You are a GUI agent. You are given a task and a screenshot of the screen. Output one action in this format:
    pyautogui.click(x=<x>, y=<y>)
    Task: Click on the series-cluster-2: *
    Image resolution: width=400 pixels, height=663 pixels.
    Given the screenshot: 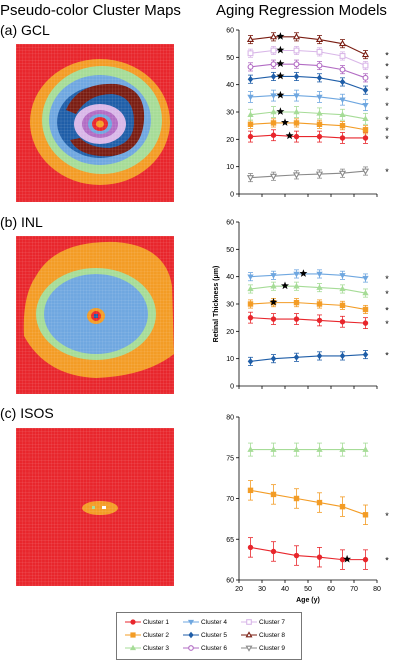 What is the action you would take?
    pyautogui.click(x=318, y=502)
    